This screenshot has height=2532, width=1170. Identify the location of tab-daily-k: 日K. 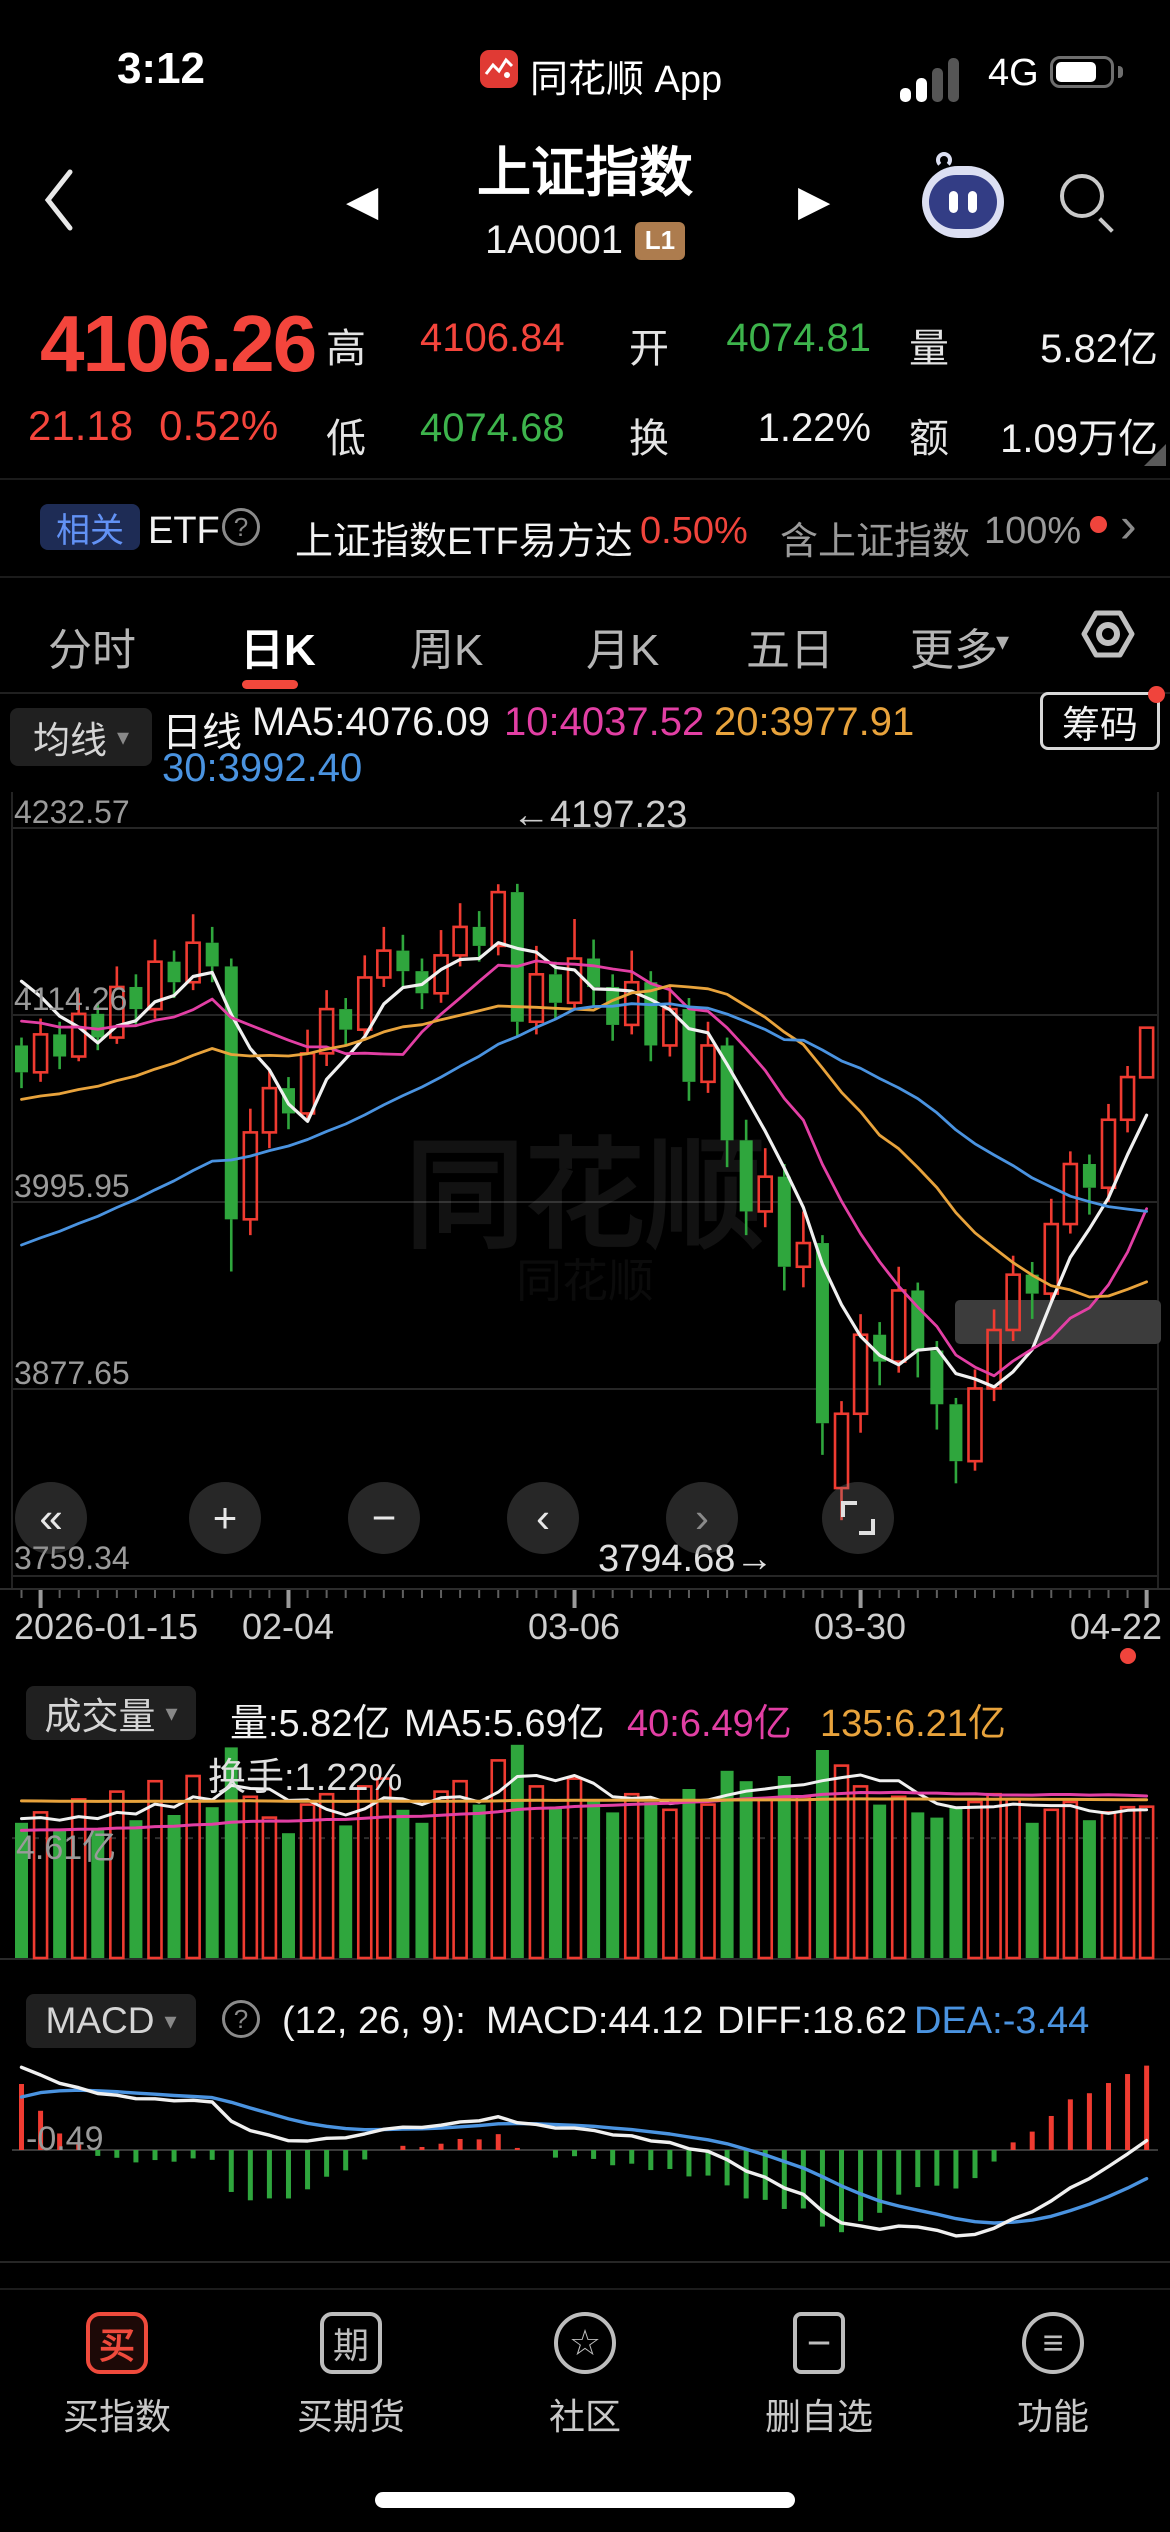
(278, 650).